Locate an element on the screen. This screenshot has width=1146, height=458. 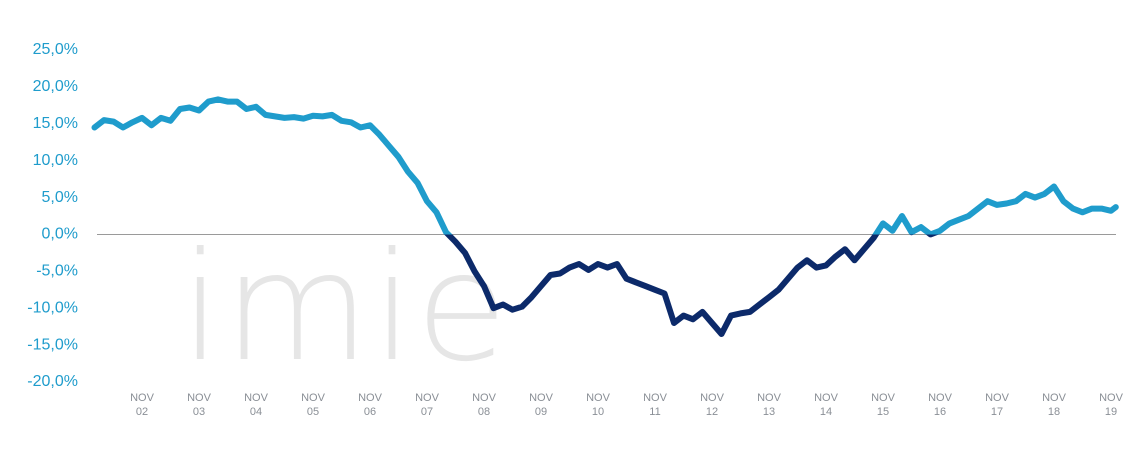
x-tick-label: 13 is located at coordinates (769, 412).